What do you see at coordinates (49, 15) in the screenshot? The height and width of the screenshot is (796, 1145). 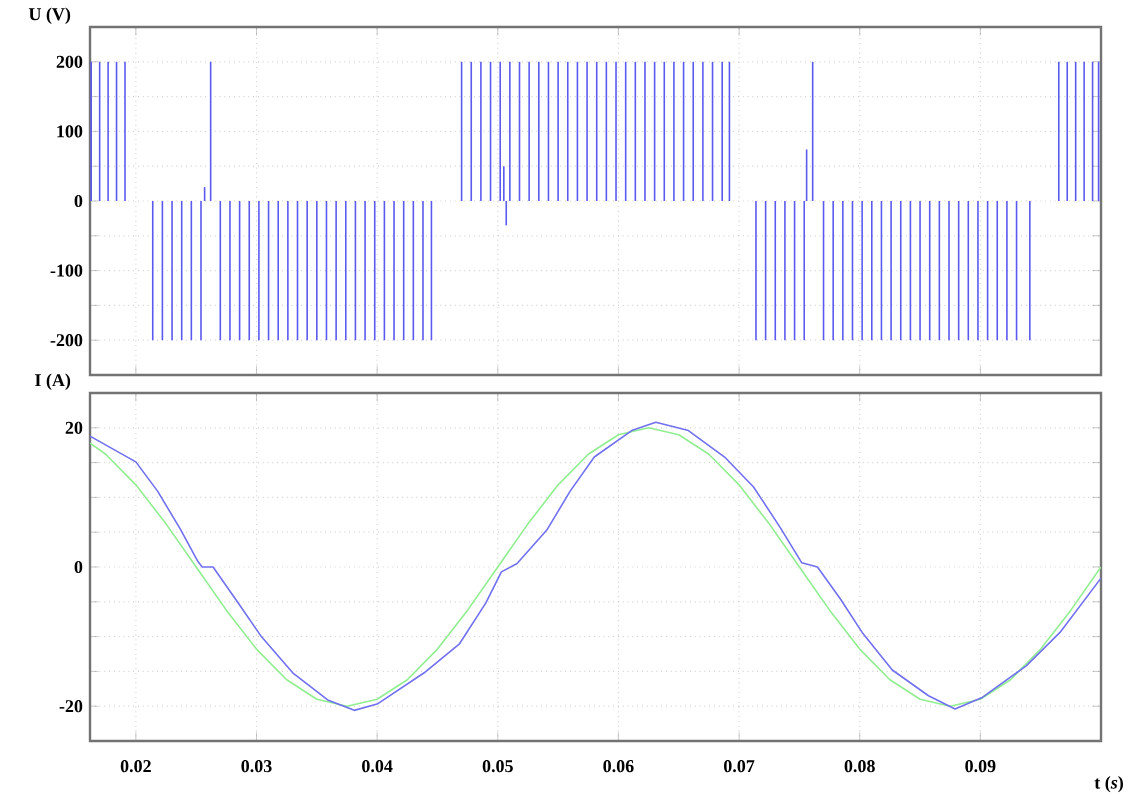 I see `y-axis-title: U (V)` at bounding box center [49, 15].